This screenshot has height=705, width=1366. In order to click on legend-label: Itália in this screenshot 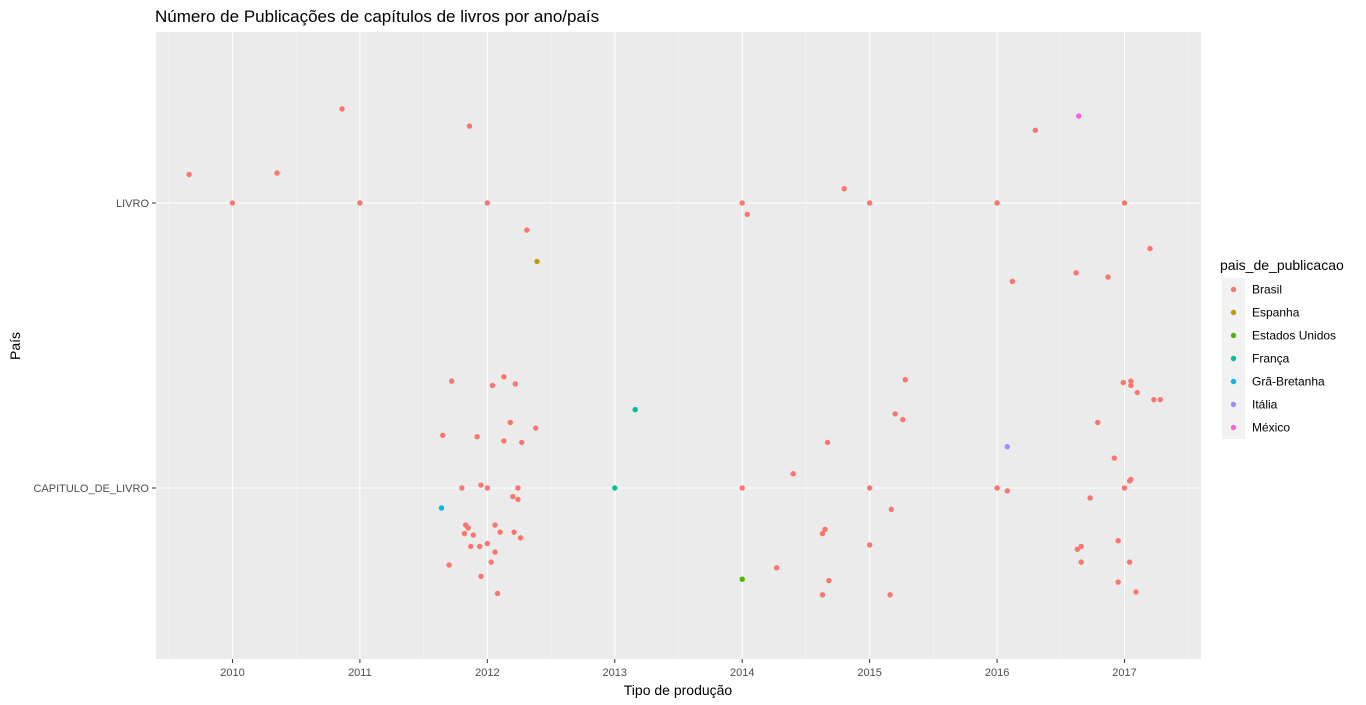, I will do `click(1265, 405)`.